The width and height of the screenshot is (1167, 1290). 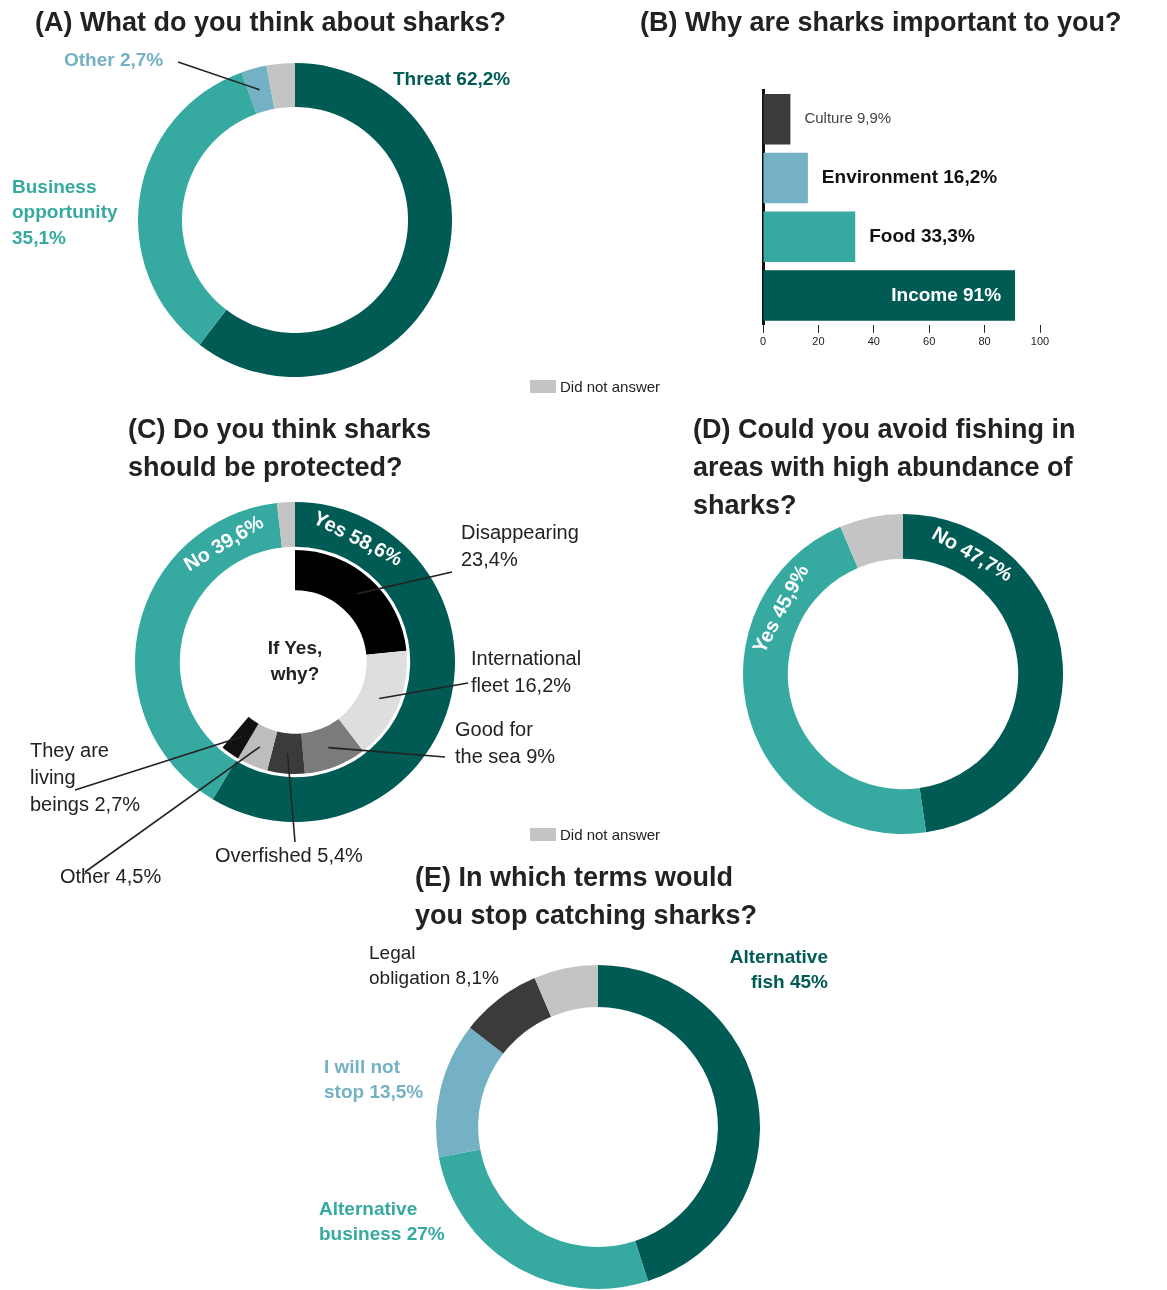 I want to click on slice-label: Legal obligation 8,1%, so click(x=434, y=965).